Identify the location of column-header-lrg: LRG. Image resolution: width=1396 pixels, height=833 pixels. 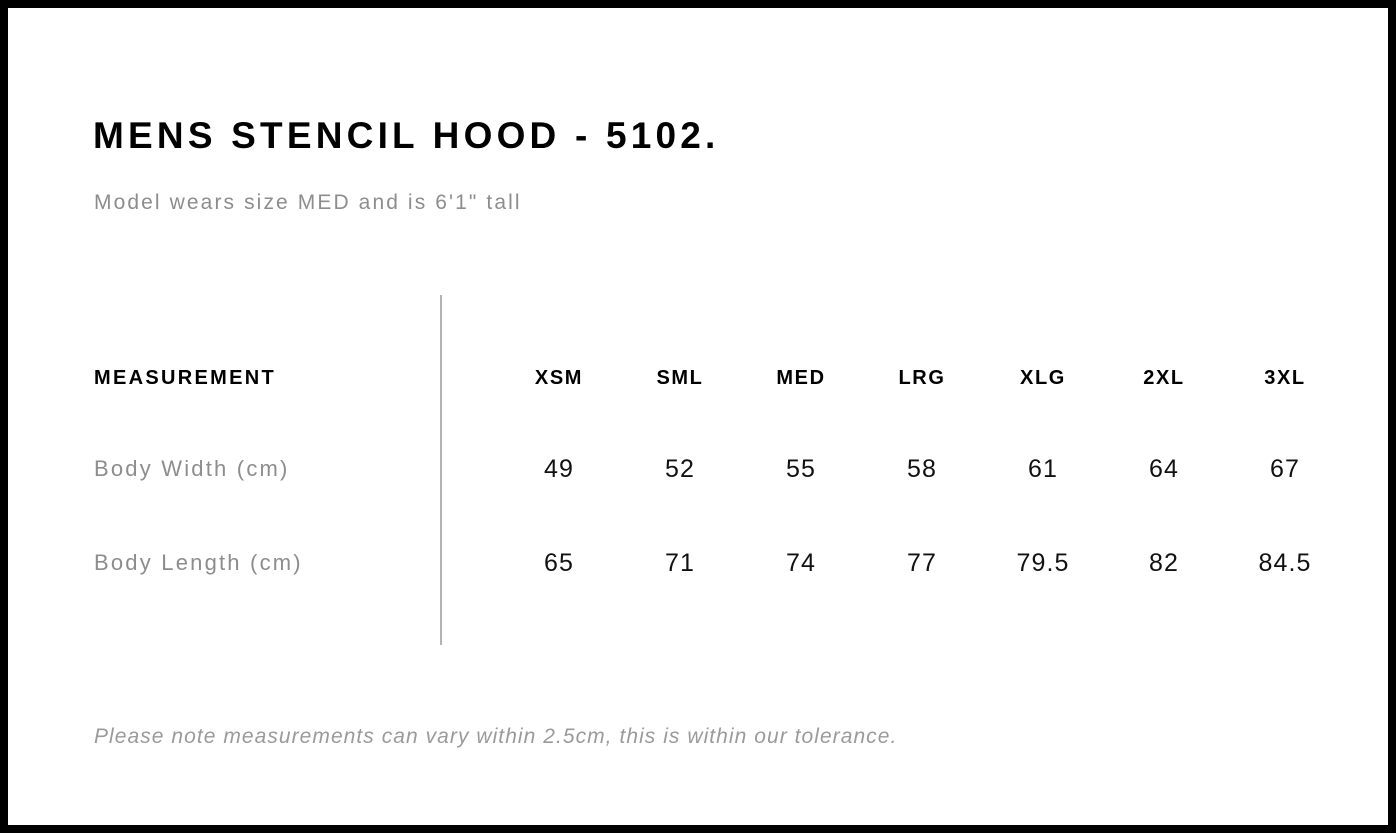
(922, 378).